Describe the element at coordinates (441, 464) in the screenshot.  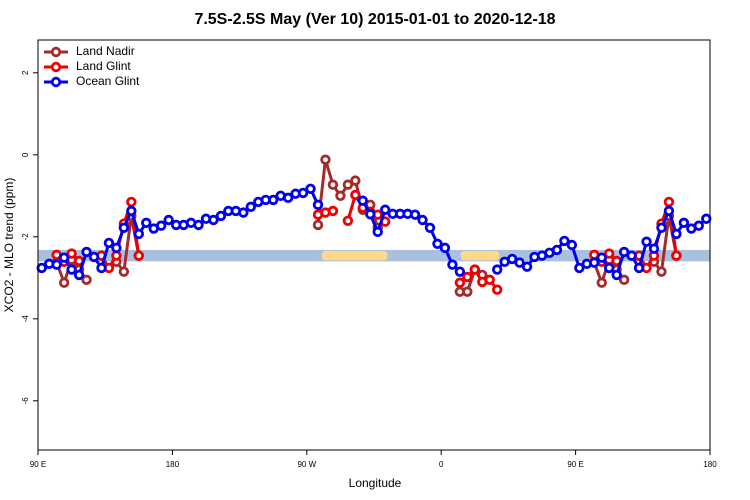
I see `x-tick-label: 0` at that location.